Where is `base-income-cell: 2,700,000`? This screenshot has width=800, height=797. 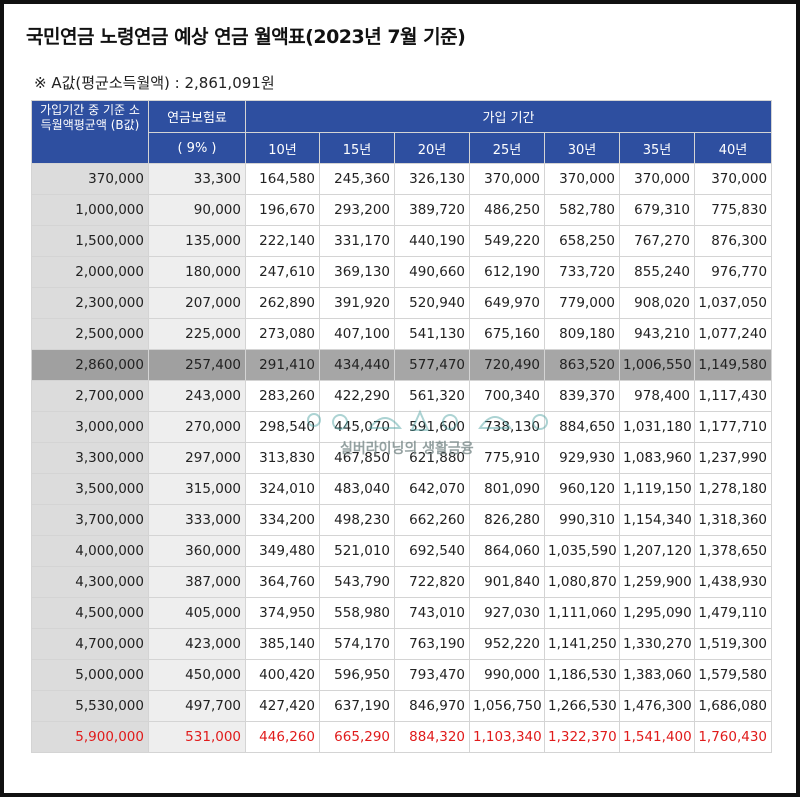
base-income-cell: 2,700,000 is located at coordinates (90, 396).